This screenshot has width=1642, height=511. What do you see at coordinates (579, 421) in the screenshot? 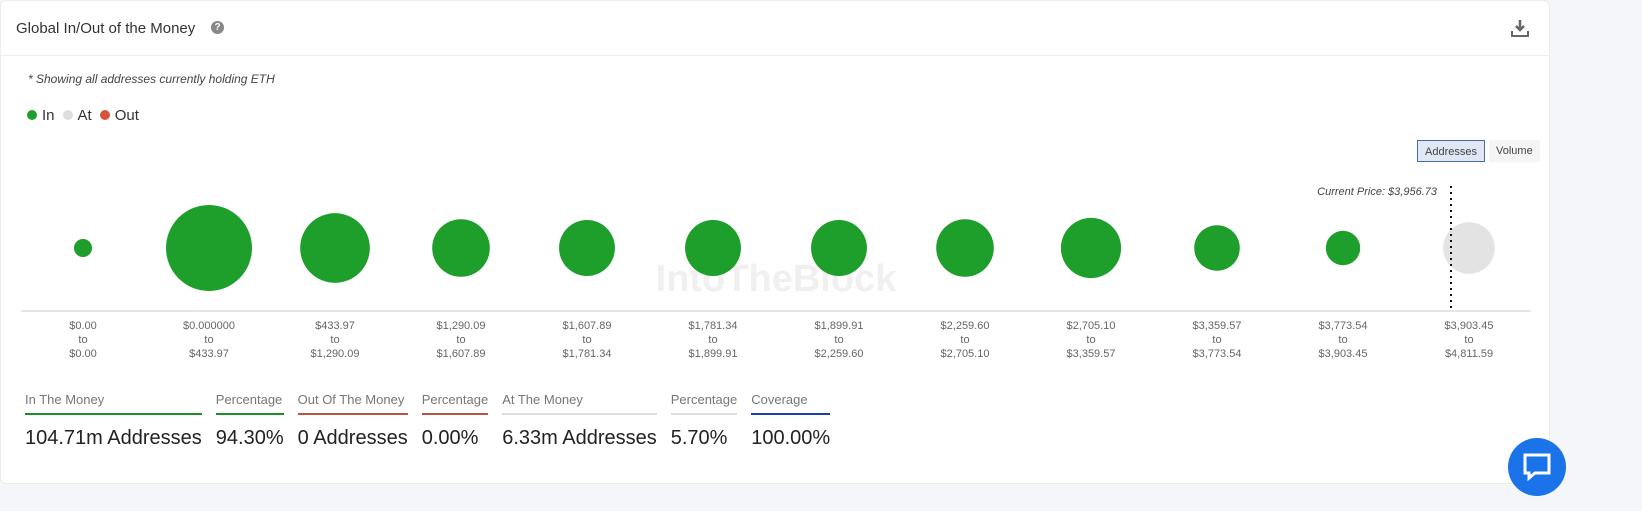
I see `stat-4: At The Money 6.33m Addresses` at bounding box center [579, 421].